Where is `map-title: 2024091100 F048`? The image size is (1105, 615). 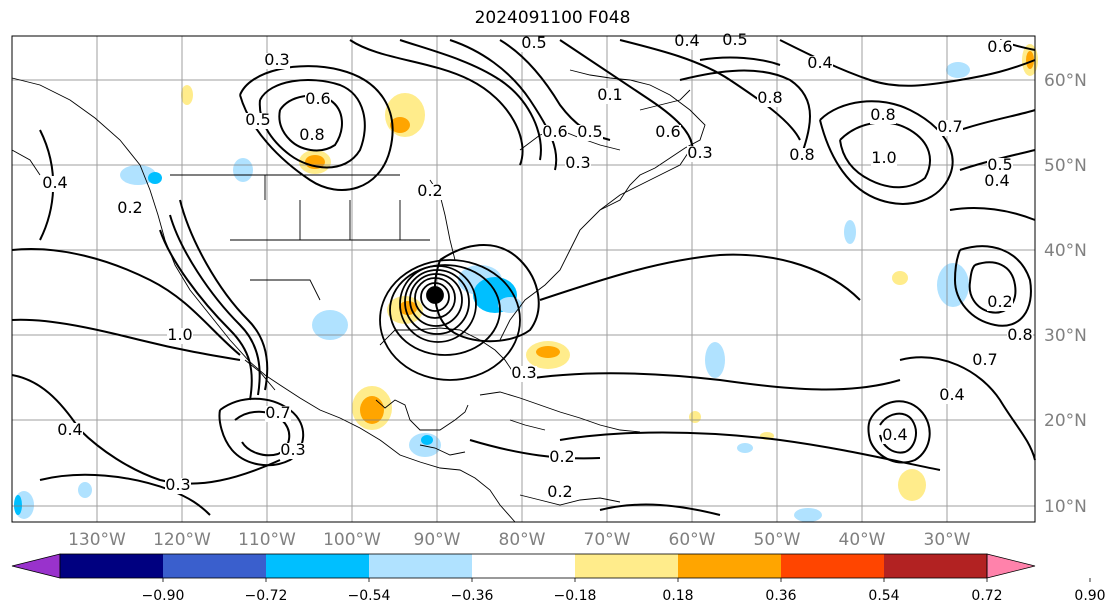 map-title: 2024091100 F048 is located at coordinates (552, 18).